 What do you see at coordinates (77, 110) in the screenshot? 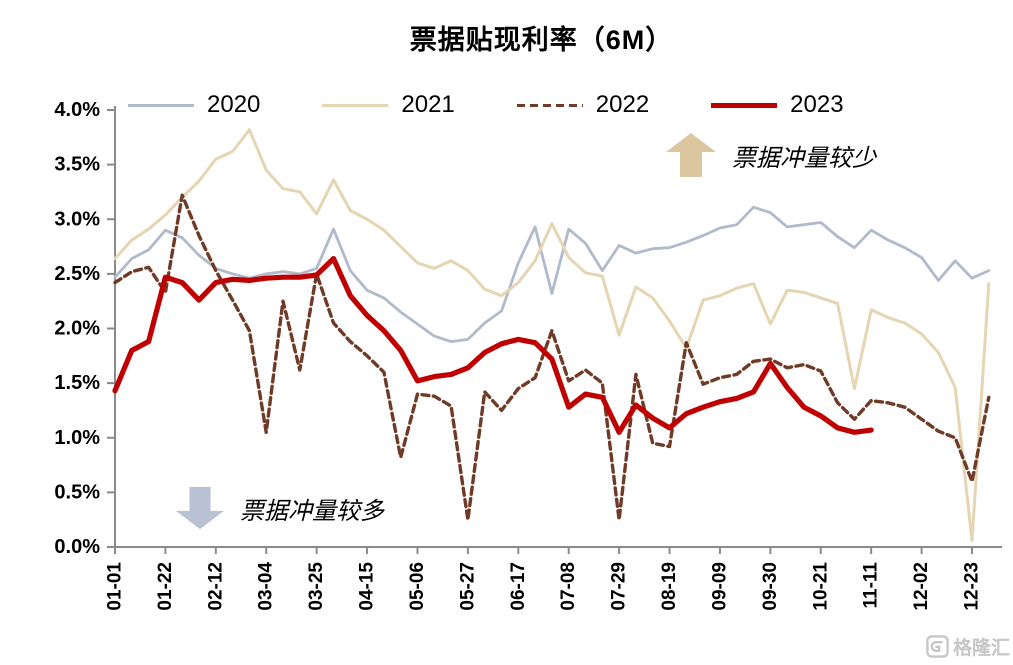
I see `y-tick-label: 4.0%` at bounding box center [77, 110].